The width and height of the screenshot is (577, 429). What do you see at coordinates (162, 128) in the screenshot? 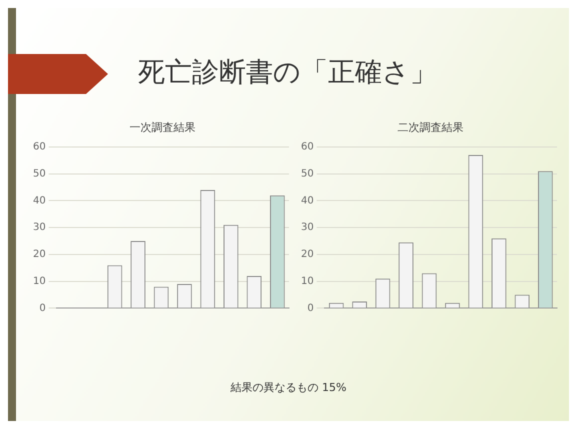
I see `chart-subtitle: 一次調査結果` at bounding box center [162, 128].